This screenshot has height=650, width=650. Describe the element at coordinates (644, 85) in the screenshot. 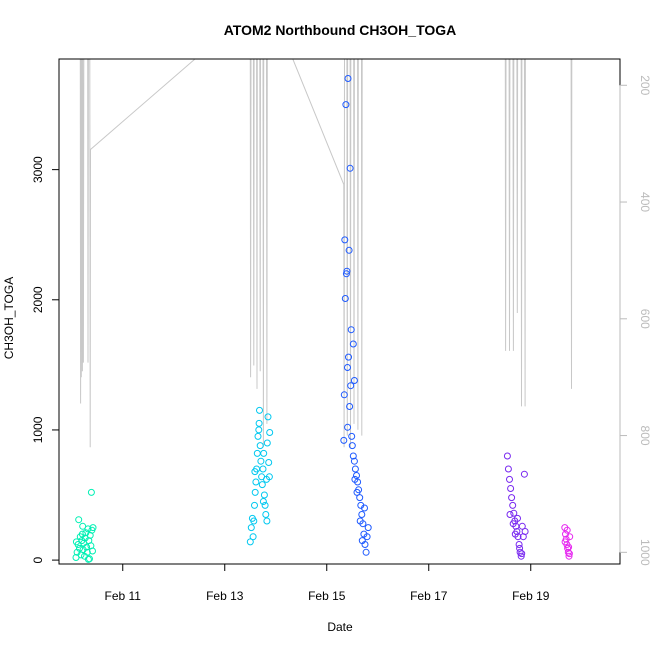

I see `right-tick-label: 200` at that location.